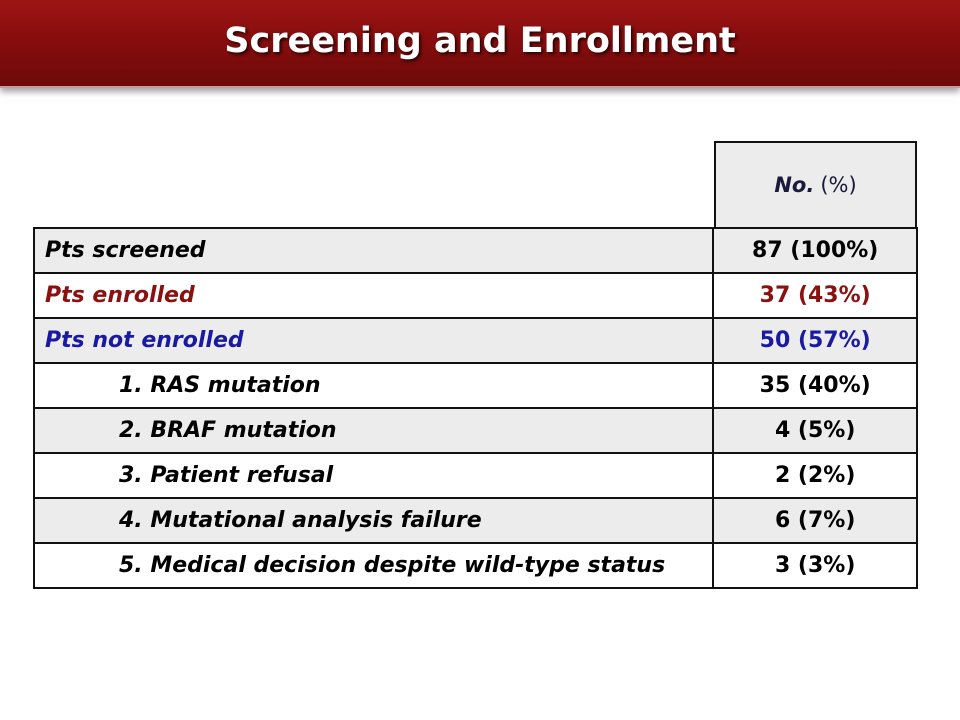  Describe the element at coordinates (815, 565) in the screenshot. I see `row-value: 3 (3%)` at that location.